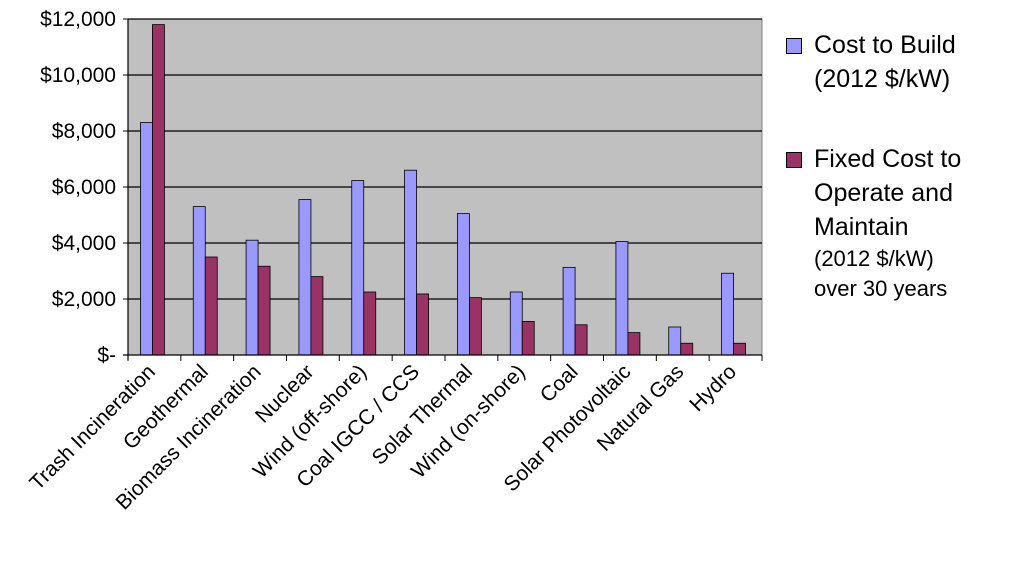 The image size is (1024, 565). I want to click on legend-unit: (2012 $/kW), so click(882, 79).